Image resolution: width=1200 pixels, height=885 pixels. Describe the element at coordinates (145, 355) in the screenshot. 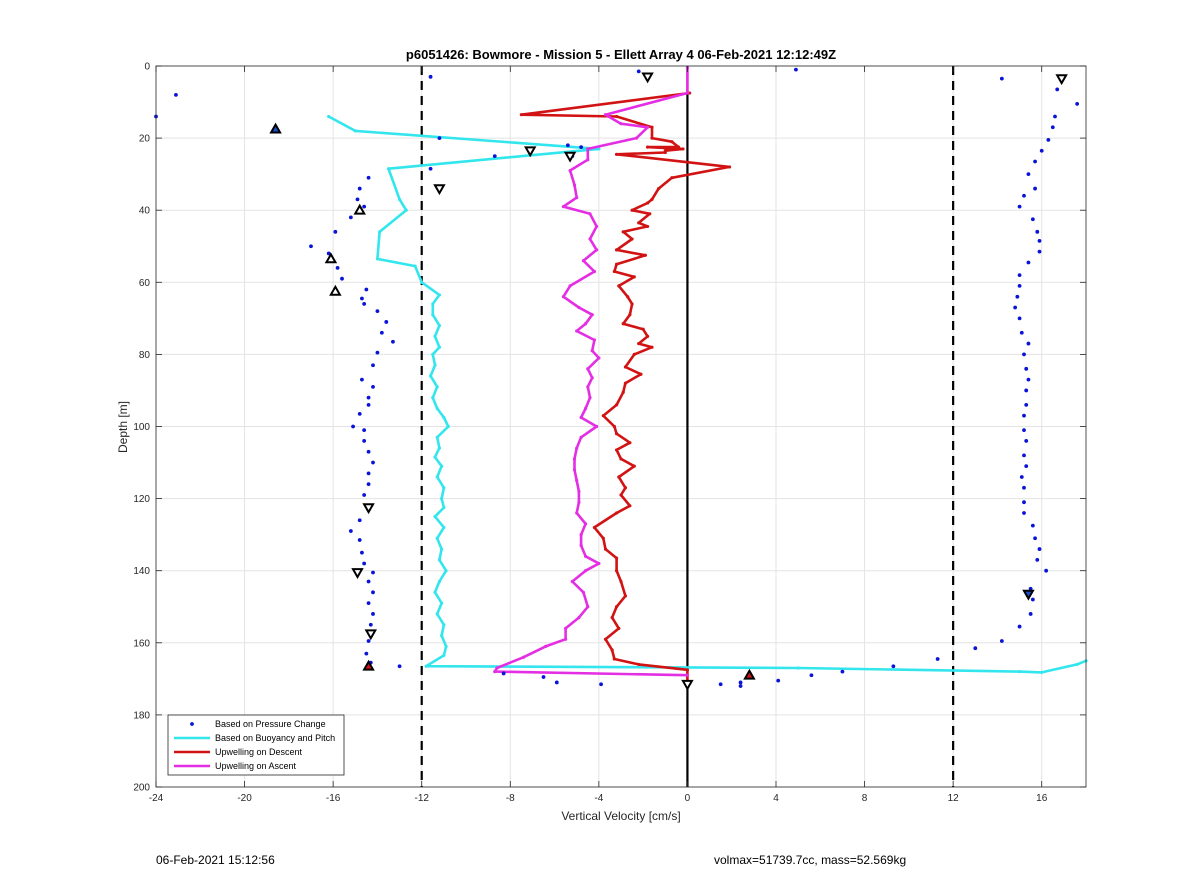

I see `y-tick-label: 80` at that location.